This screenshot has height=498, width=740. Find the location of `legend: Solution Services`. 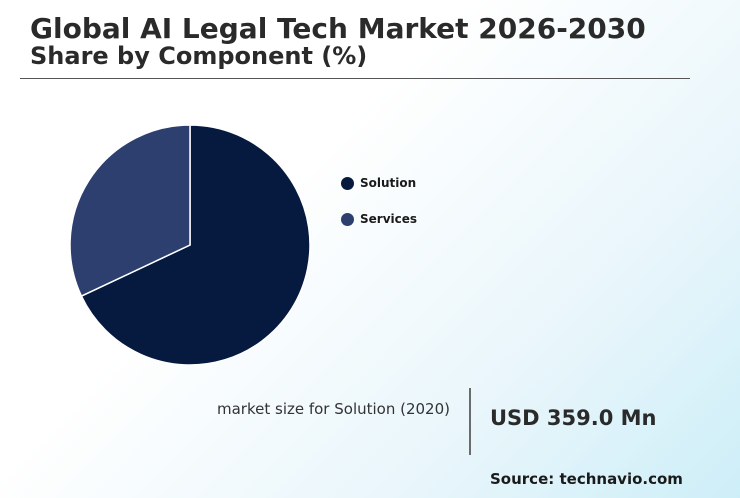

legend: Solution Services is located at coordinates (379, 210).